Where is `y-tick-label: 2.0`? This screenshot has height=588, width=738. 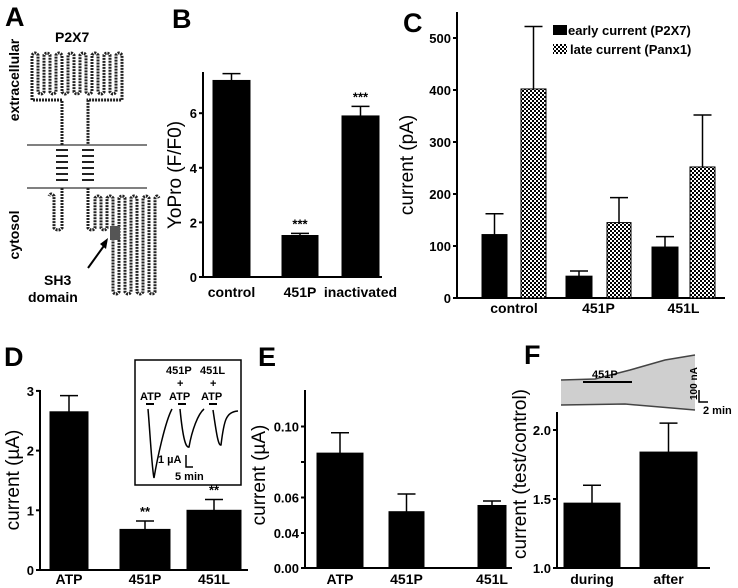
y-tick-label: 2.0 is located at coordinates (542, 430).